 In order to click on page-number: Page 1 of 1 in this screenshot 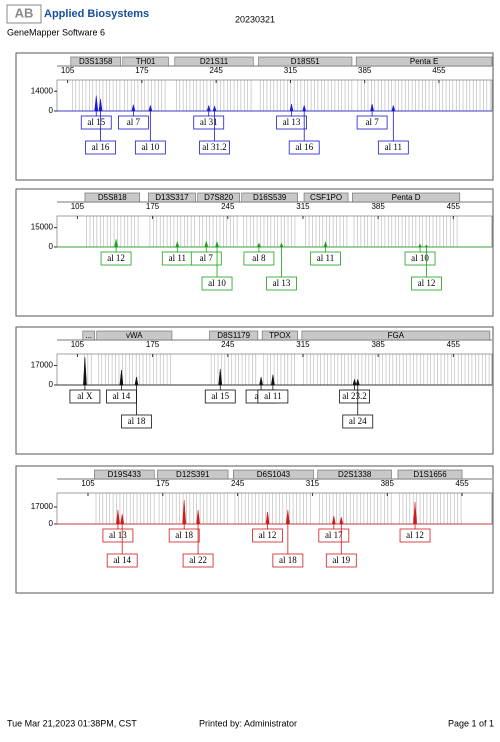, I will do `click(471, 723)`.